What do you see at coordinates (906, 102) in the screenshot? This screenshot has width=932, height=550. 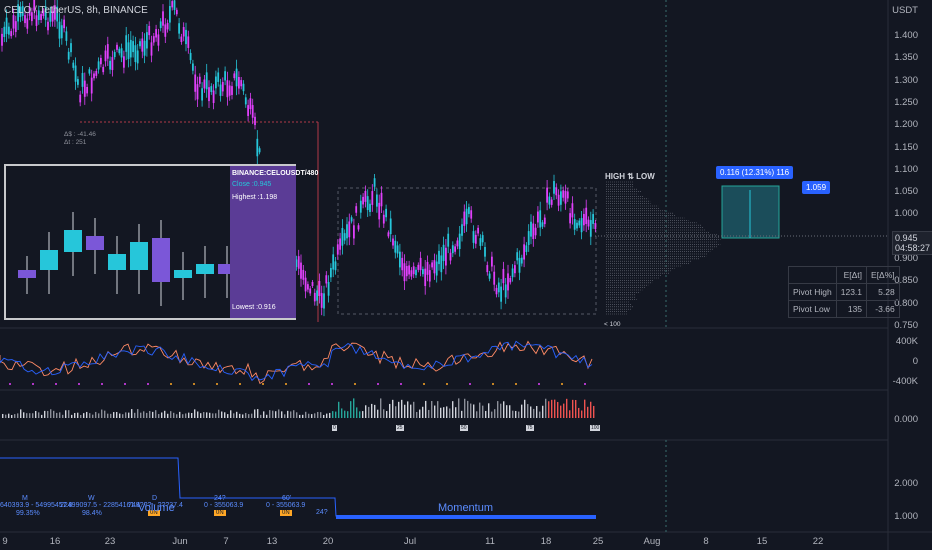 I see `price-axis-label: 1.250` at bounding box center [906, 102].